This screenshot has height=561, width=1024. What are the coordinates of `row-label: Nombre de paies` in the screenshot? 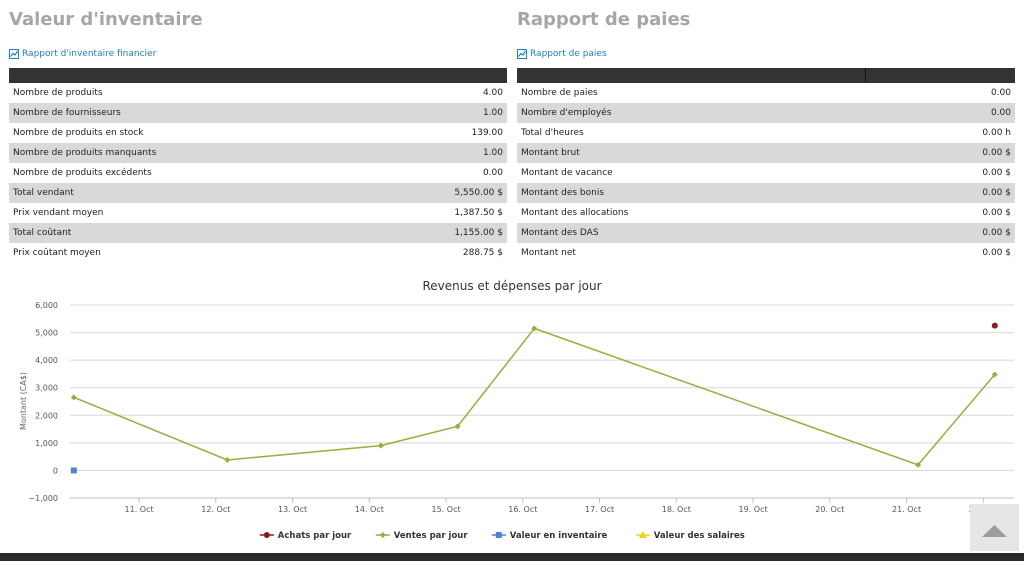 It's located at (559, 93).